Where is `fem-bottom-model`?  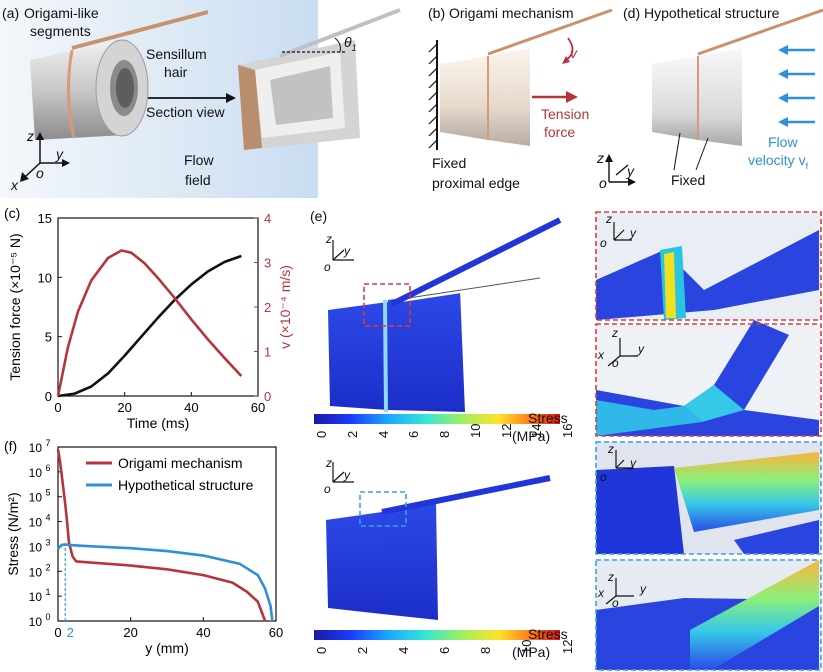 fem-bottom-model is located at coordinates (438, 547).